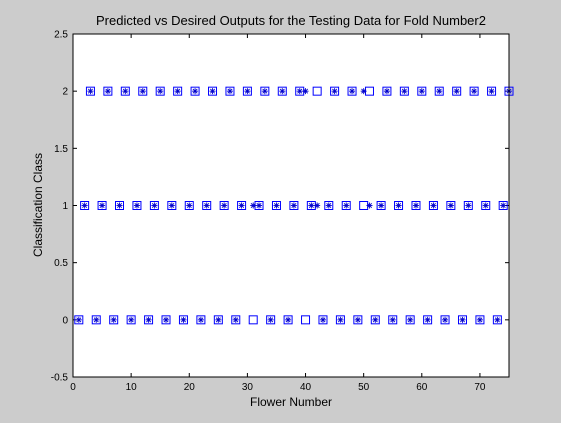 The image size is (561, 423). I want to click on x-tick-label: 50, so click(364, 387).